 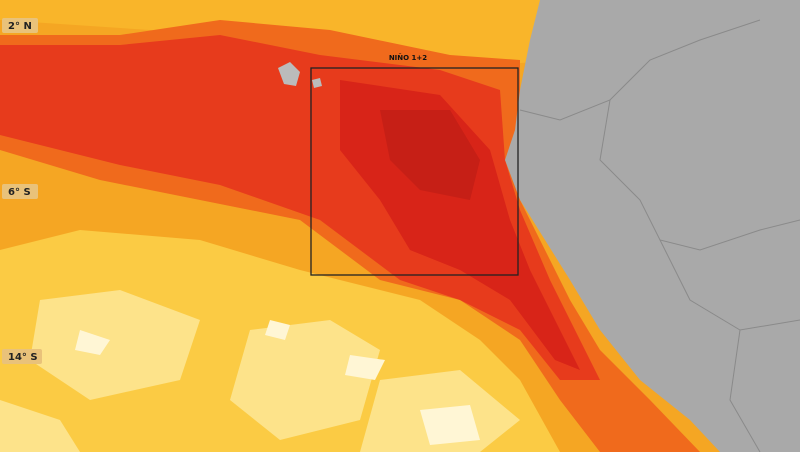 I want to click on coolest-patches, so click(x=277, y=382).